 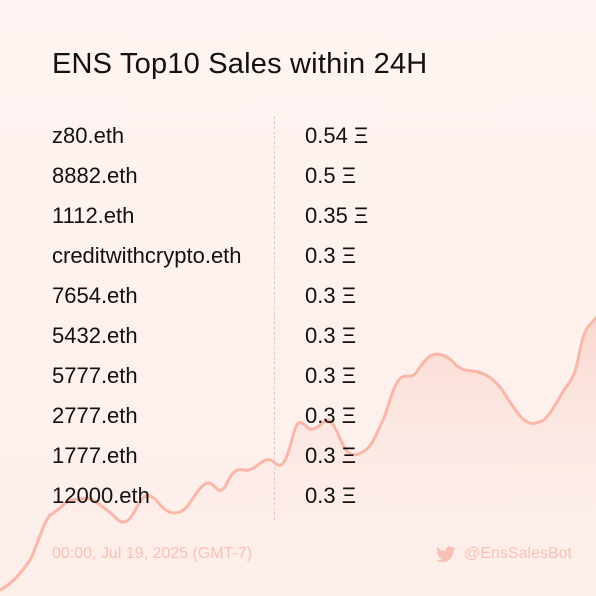 I want to click on sale-row: 8882.eth 0.5 Ξ, so click(x=298, y=175).